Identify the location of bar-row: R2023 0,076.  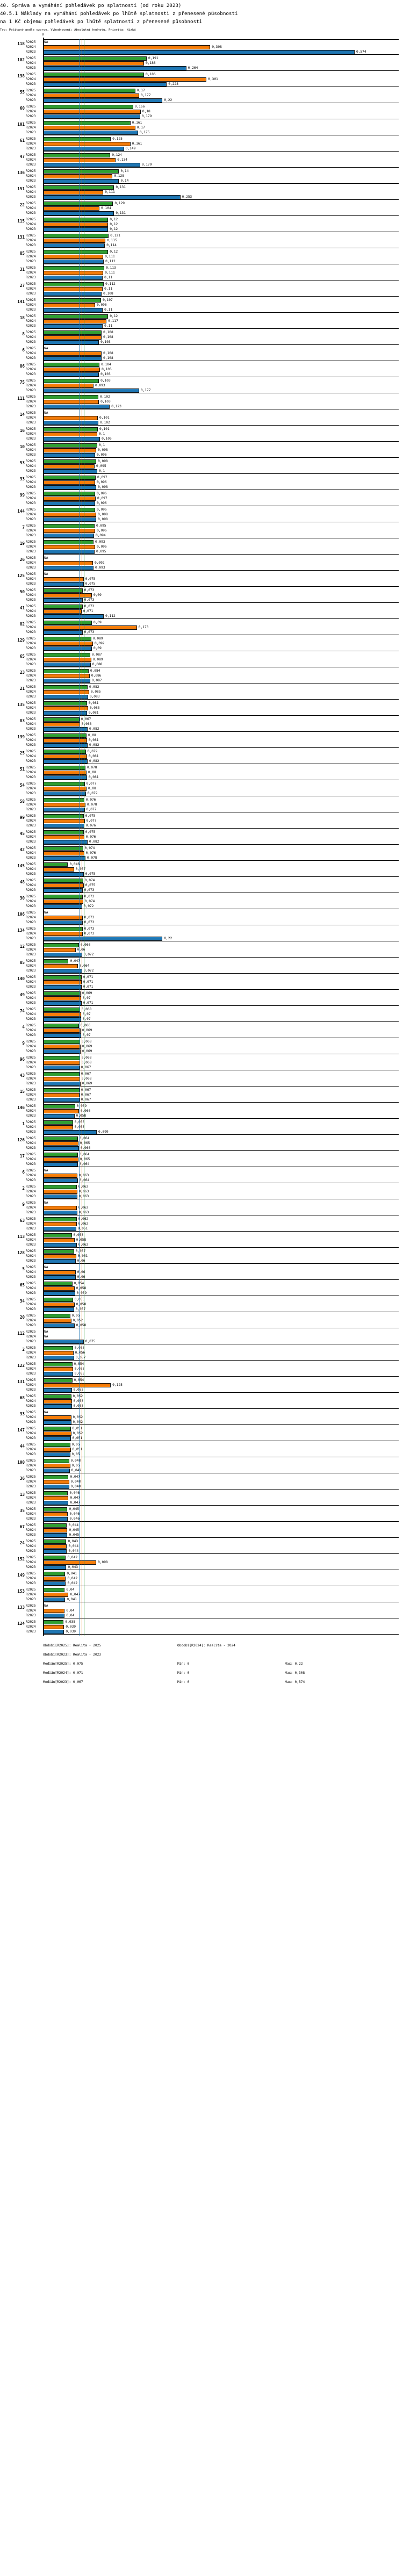
(201, 825).